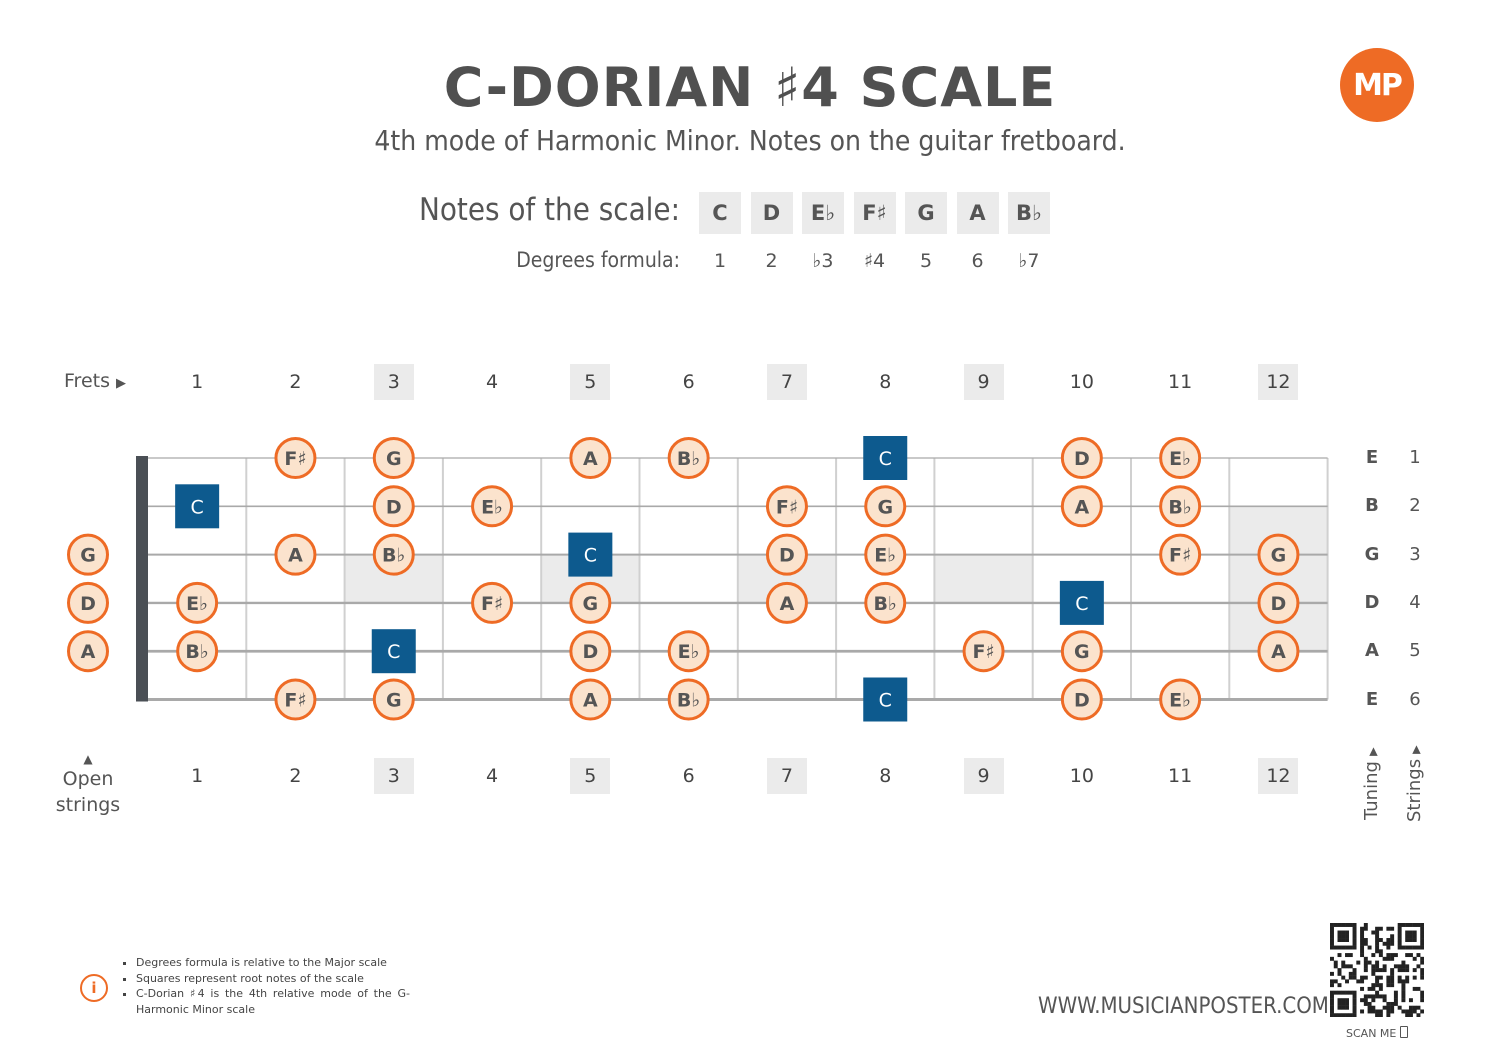 The image size is (1500, 1061). I want to click on fret-number: 12, so click(1278, 382).